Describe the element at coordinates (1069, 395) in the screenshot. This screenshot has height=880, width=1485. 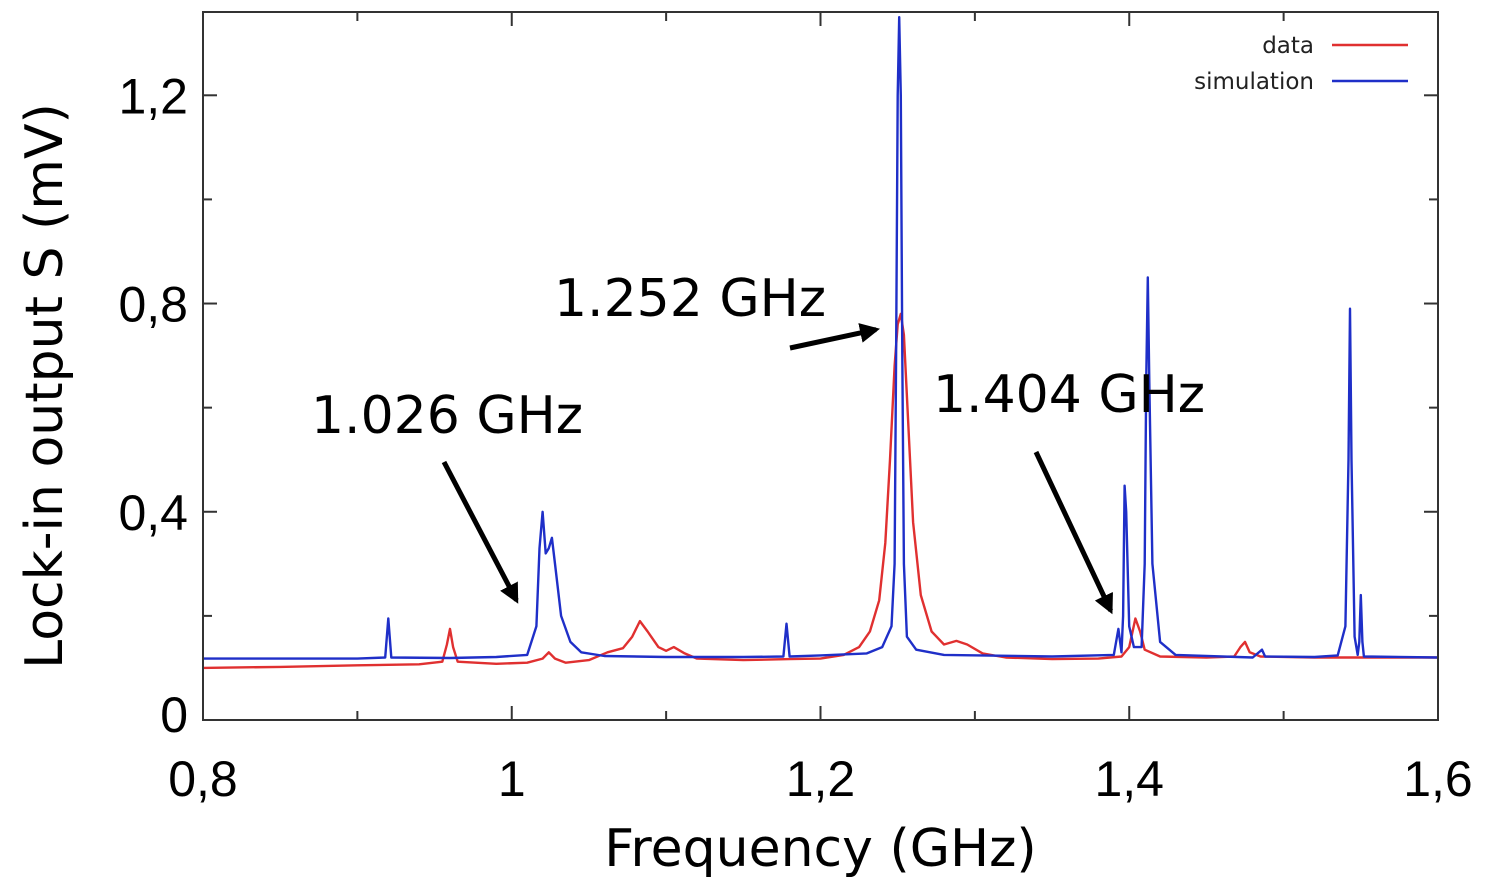
I see `annotation-label: 1.404 GHz` at that location.